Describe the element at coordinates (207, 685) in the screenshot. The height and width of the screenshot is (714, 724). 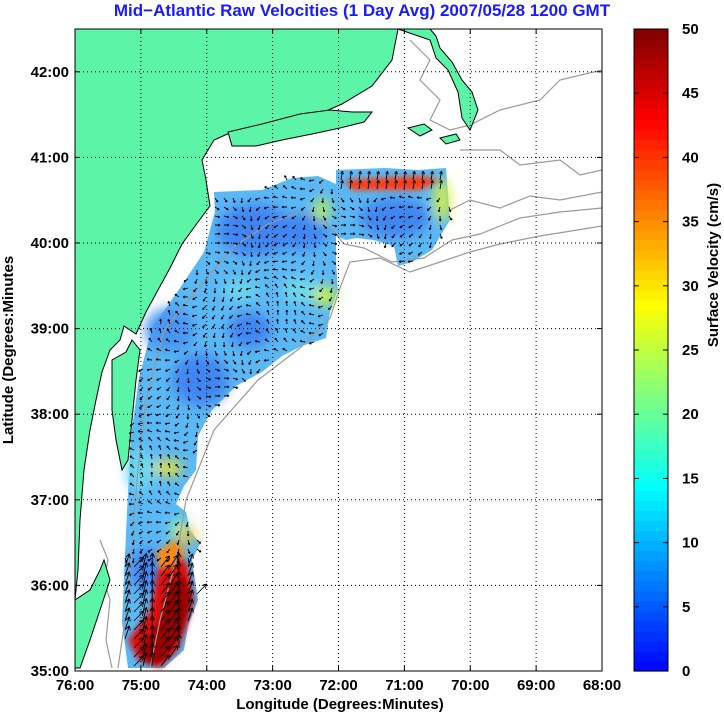
I see `x-tick-label: 74:00` at that location.